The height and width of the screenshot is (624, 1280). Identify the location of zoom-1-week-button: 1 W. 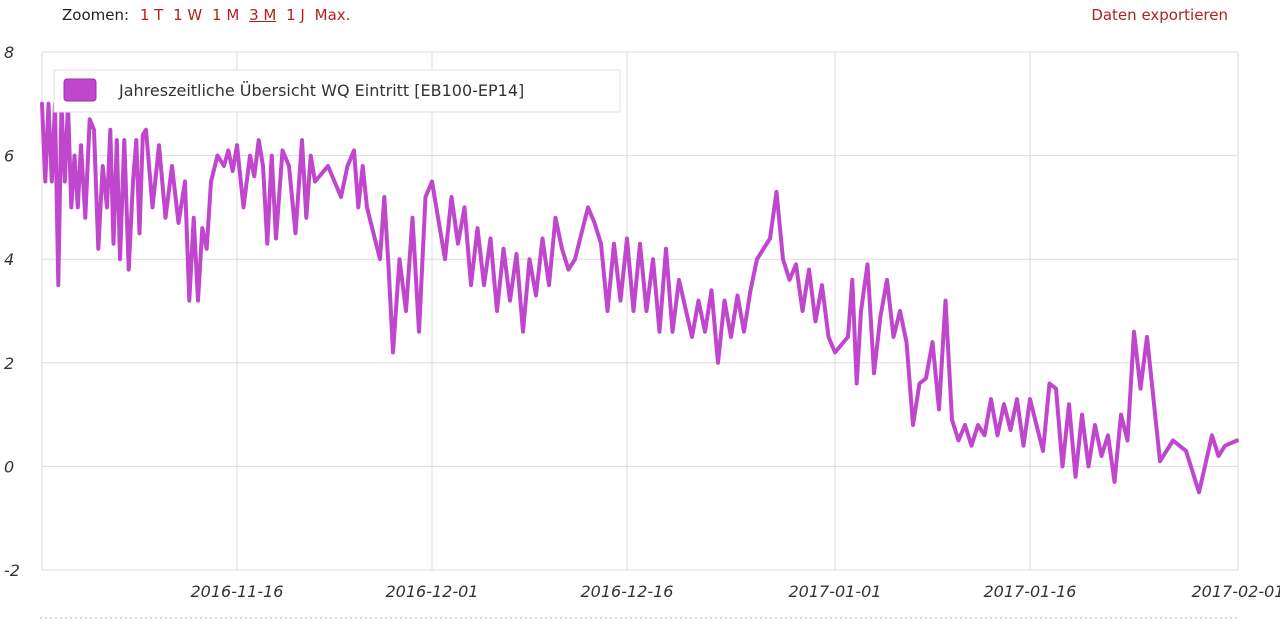
(188, 15).